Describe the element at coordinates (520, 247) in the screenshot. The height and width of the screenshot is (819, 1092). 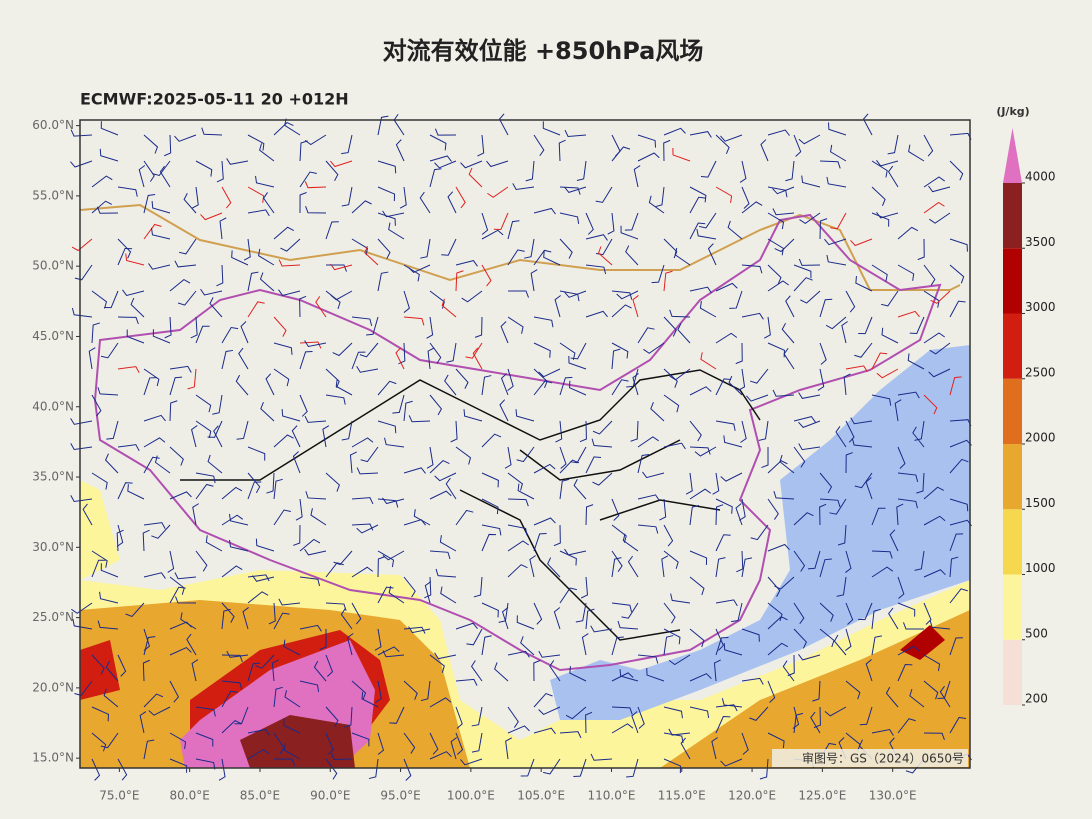
I see `border` at that location.